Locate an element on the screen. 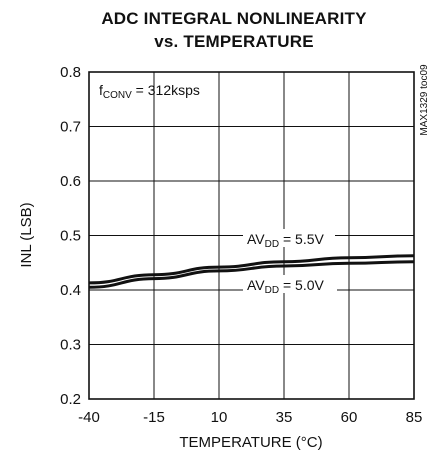 Image resolution: width=446 pixels, height=464 pixels. y-axis-label: INL (LSB) is located at coordinates (26, 234).